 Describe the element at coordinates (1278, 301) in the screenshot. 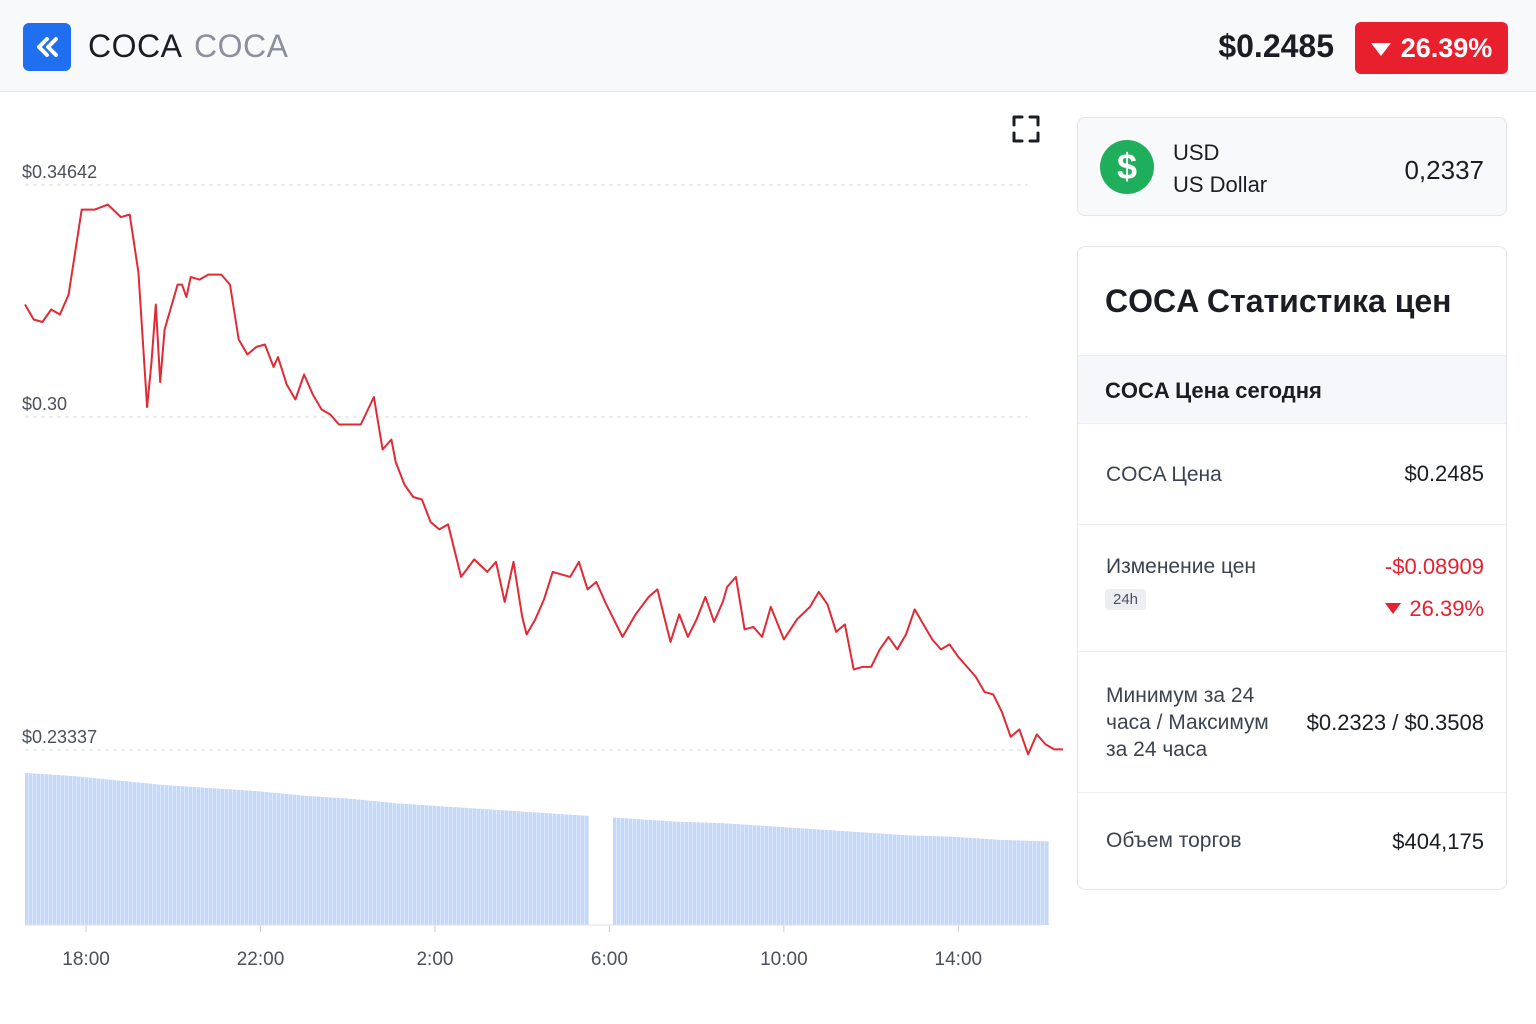

I see `stats-title: COCA Статистика цен` at that location.